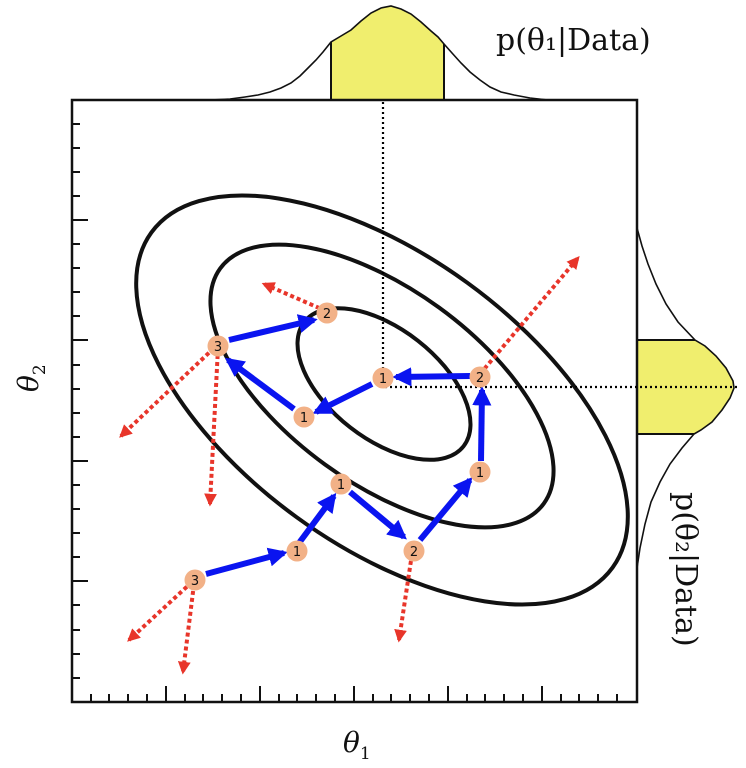 The width and height of the screenshot is (746, 768). Describe the element at coordinates (387, 53) in the screenshot. I see `top-marginal-shaded-region` at that location.